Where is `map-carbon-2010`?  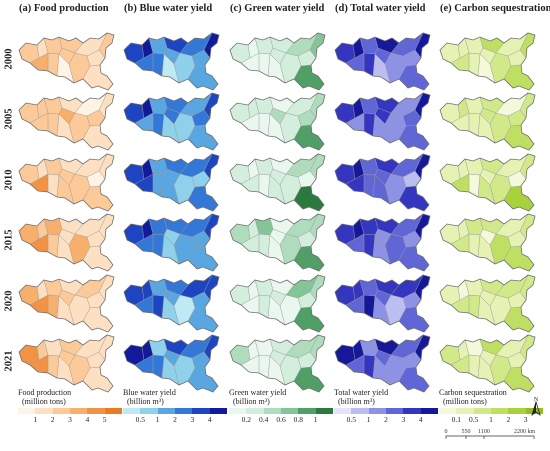 map-carbon-2010 is located at coordinates (488, 180).